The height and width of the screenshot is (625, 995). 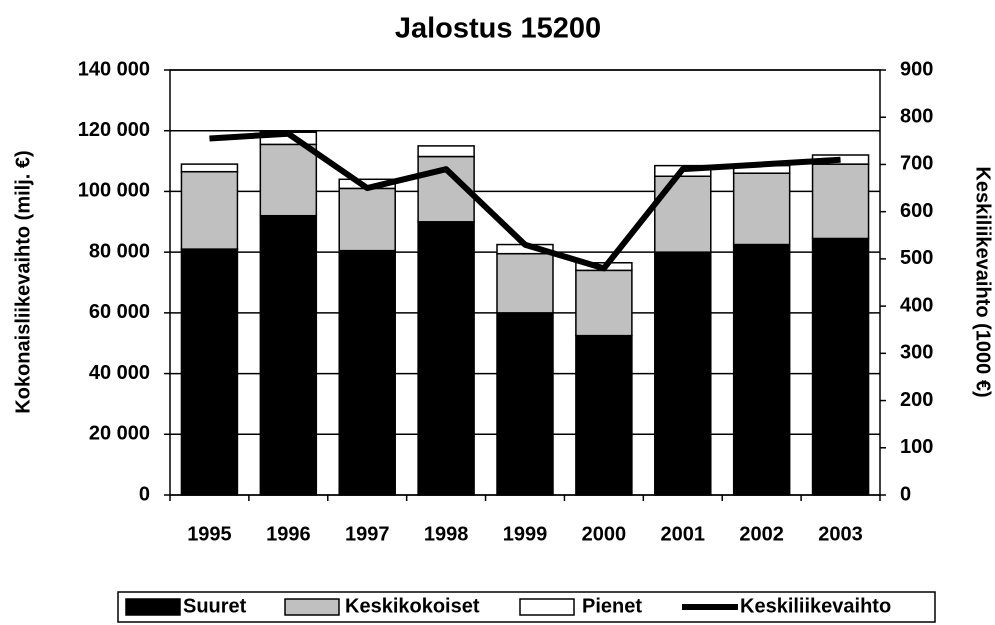 I want to click on legend-label: Suuret, so click(x=215, y=606).